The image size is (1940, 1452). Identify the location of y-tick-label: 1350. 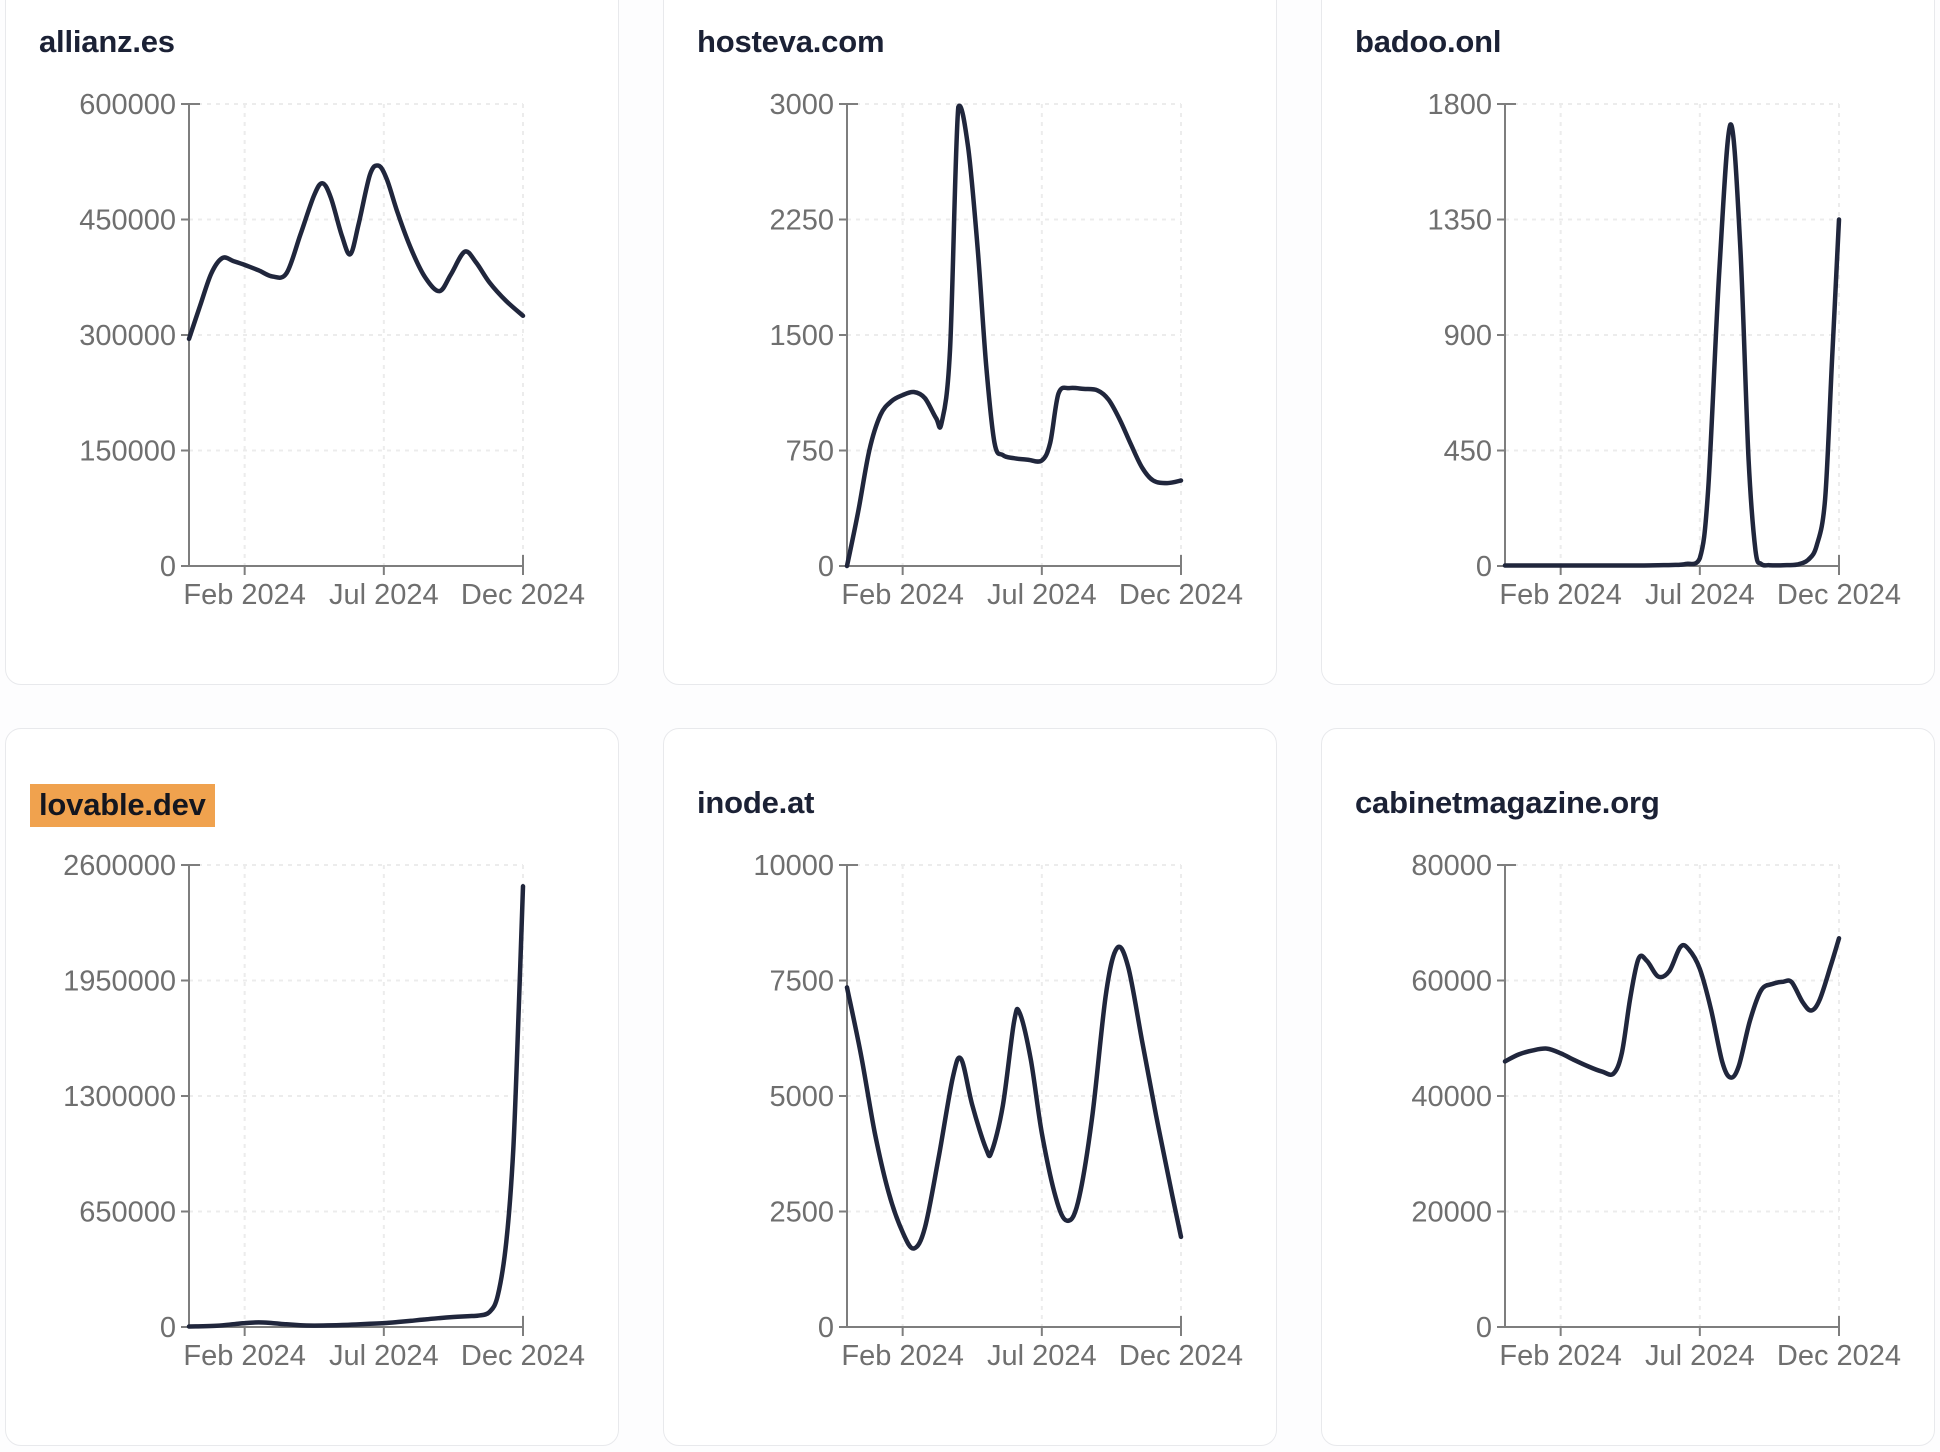
(1459, 221).